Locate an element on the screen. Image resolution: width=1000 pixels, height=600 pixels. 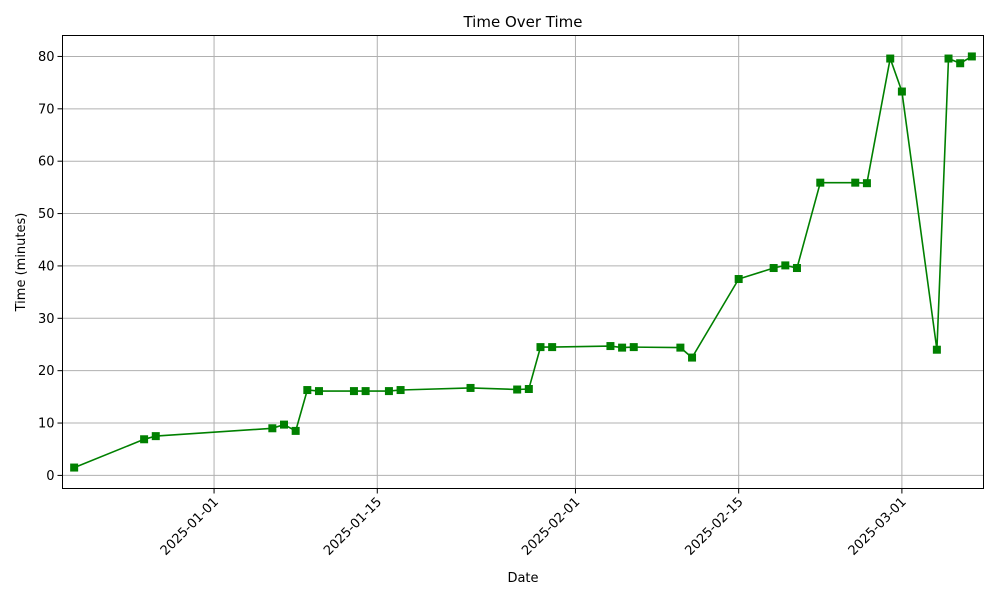
y-tick-label: 60 is located at coordinates (46, 162).